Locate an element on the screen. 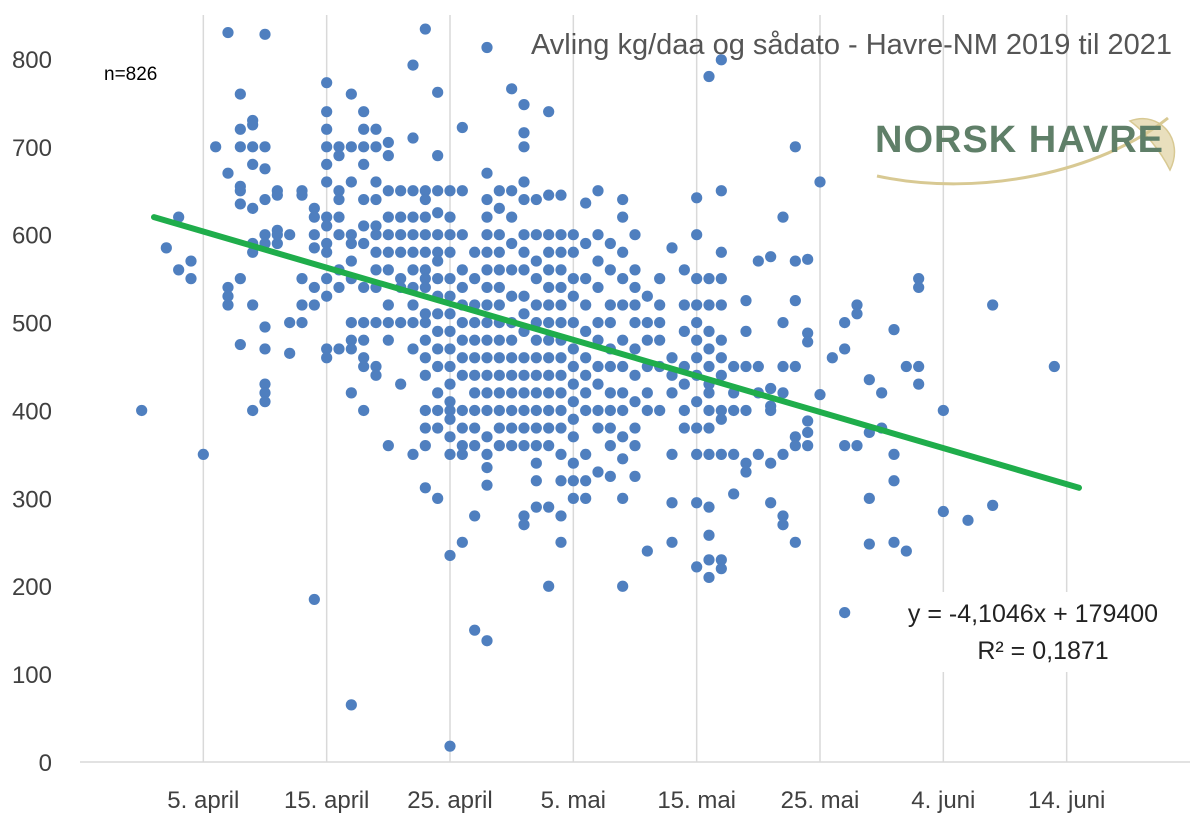 The height and width of the screenshot is (820, 1200). x-tick-label: 4. juni is located at coordinates (943, 800).